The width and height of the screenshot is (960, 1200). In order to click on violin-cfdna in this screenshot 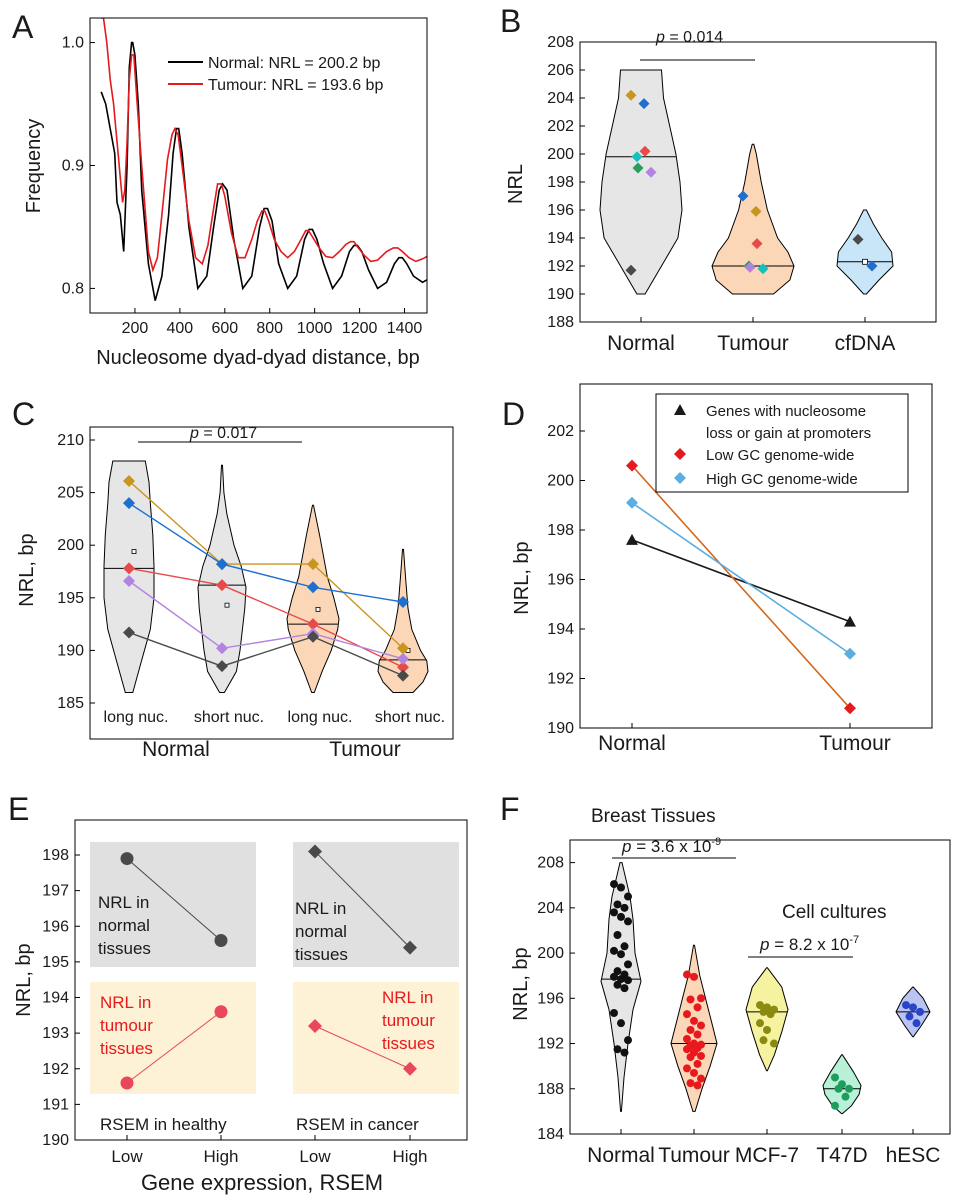, I will do `click(865, 252)`.